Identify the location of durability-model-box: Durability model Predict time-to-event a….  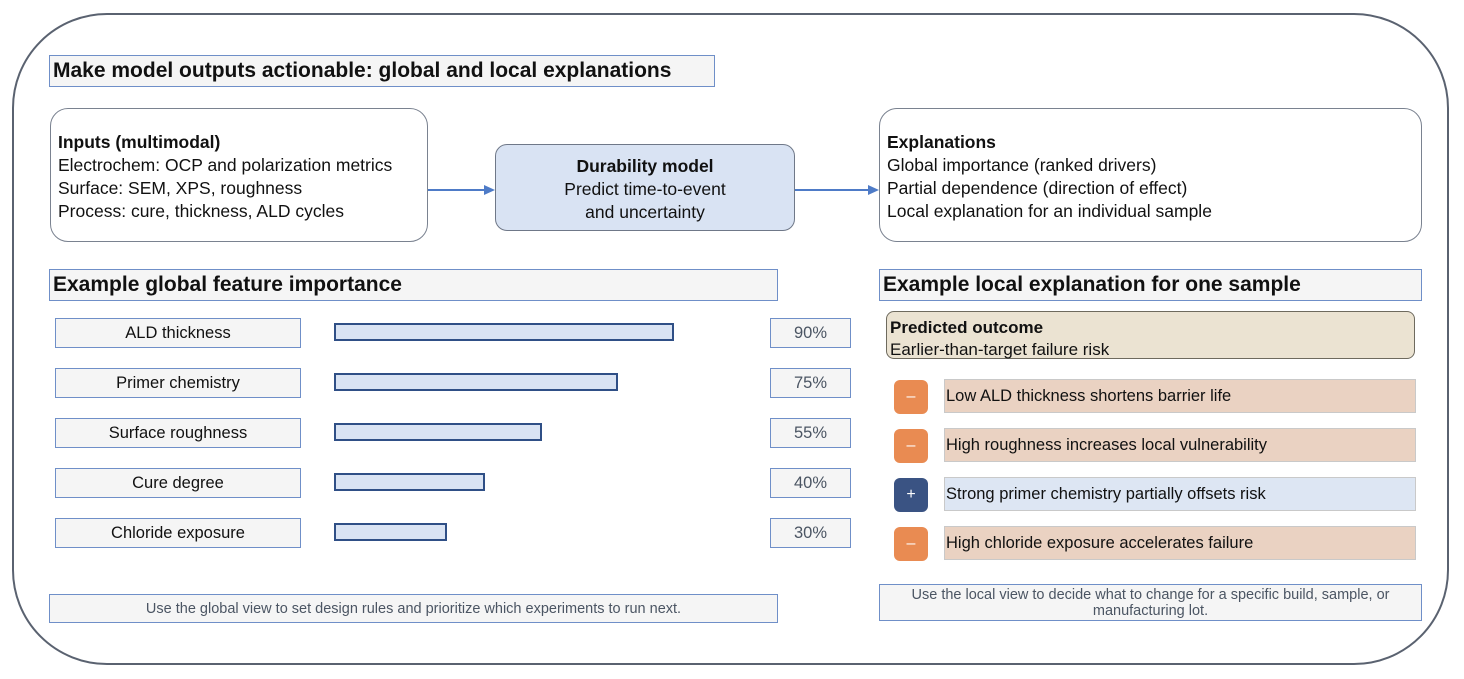
(645, 187).